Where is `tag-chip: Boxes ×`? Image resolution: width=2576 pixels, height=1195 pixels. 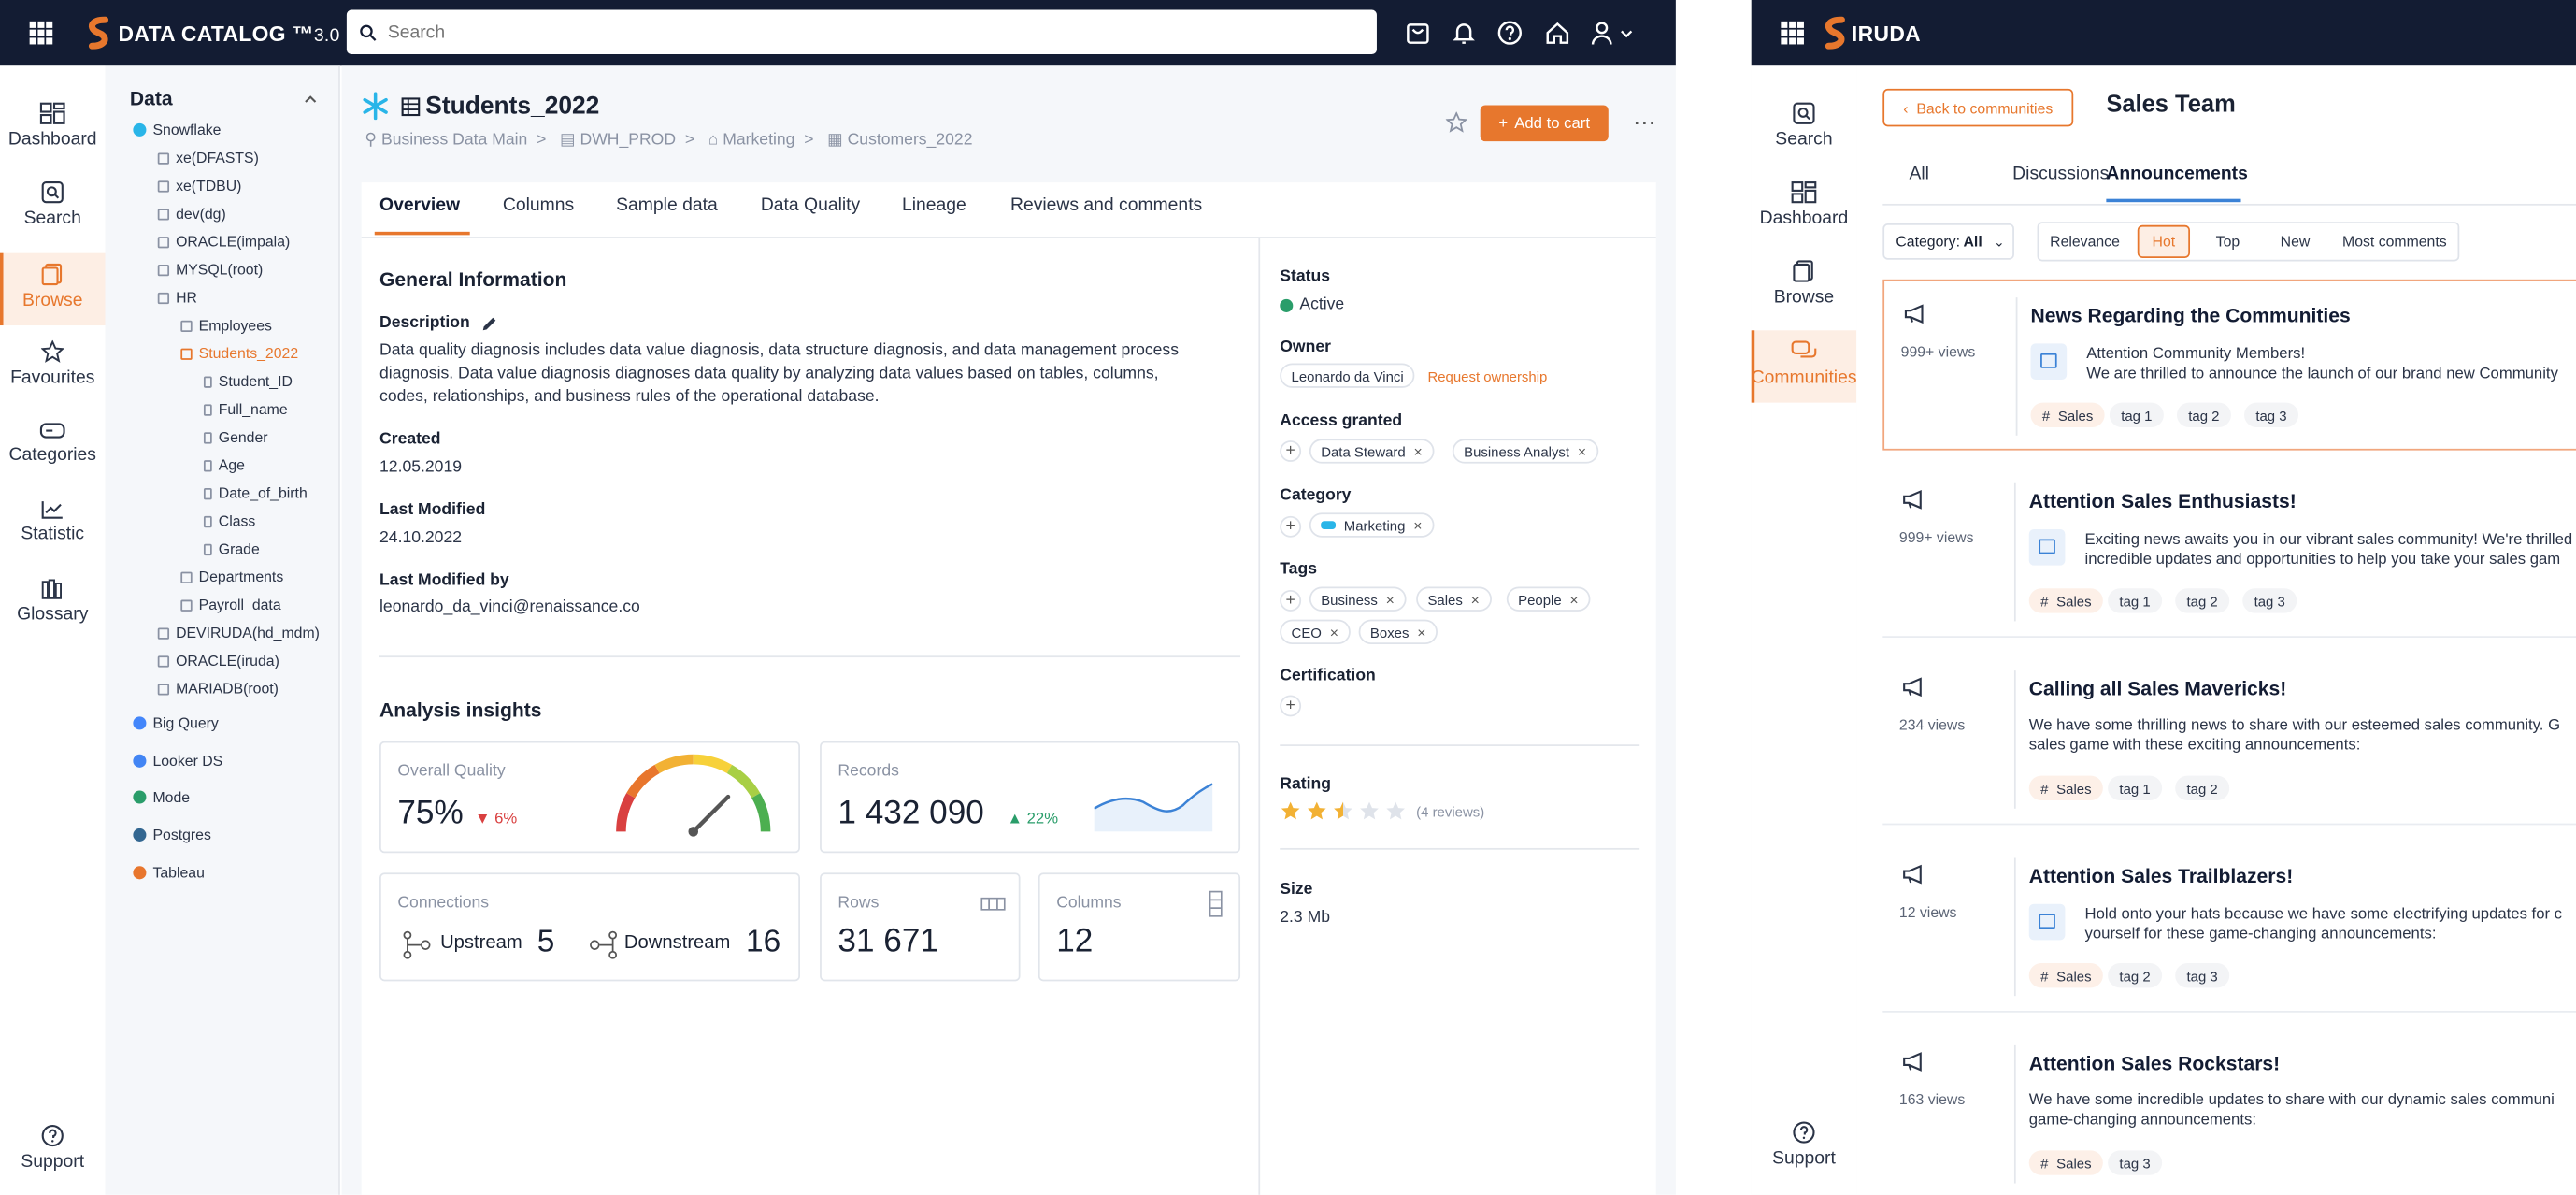 tag-chip: Boxes × is located at coordinates (1398, 632).